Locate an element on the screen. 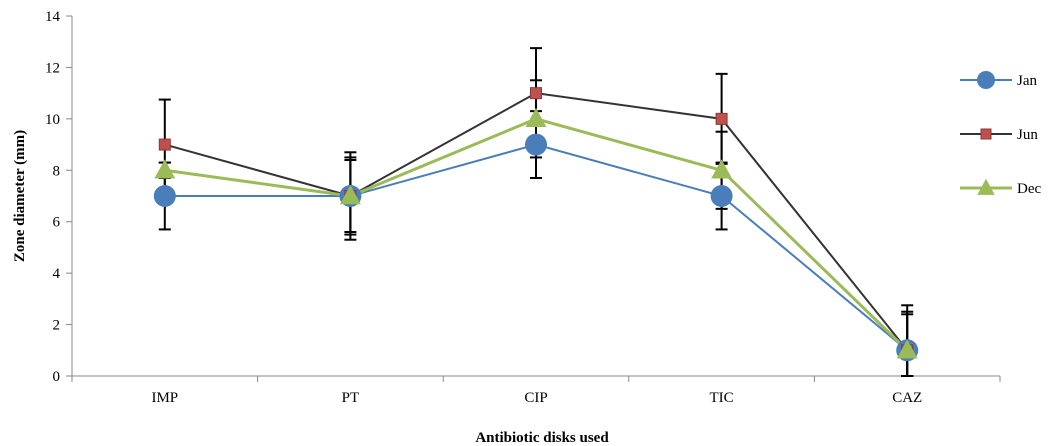  x-tick-label: PT is located at coordinates (351, 398).